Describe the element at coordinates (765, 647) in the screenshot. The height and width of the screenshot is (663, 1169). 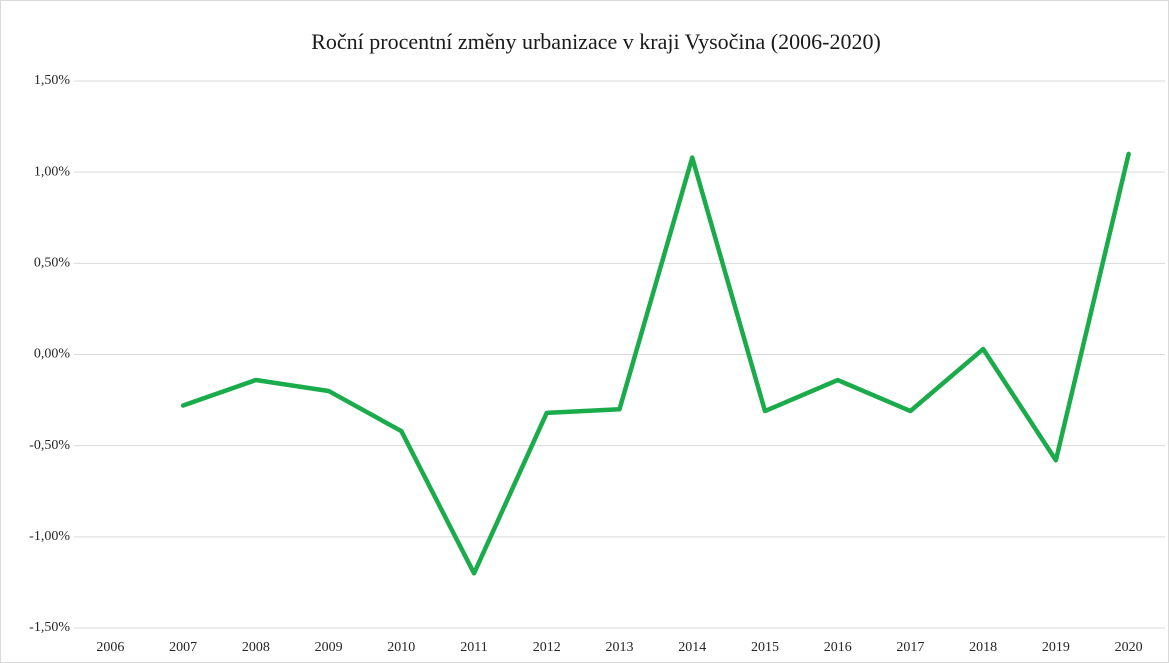
I see `x-tick-label: 2015` at that location.